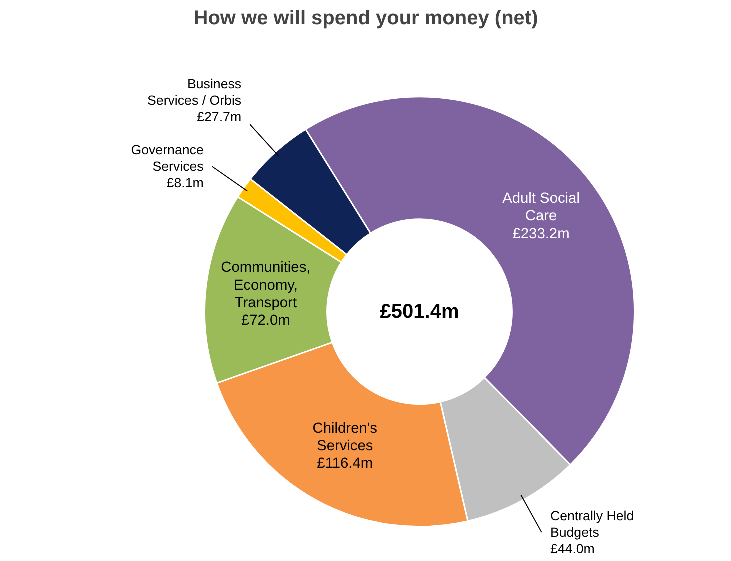 This screenshot has width=731, height=561. What do you see at coordinates (219, 117) in the screenshot?
I see `data-label: £27.7m` at bounding box center [219, 117].